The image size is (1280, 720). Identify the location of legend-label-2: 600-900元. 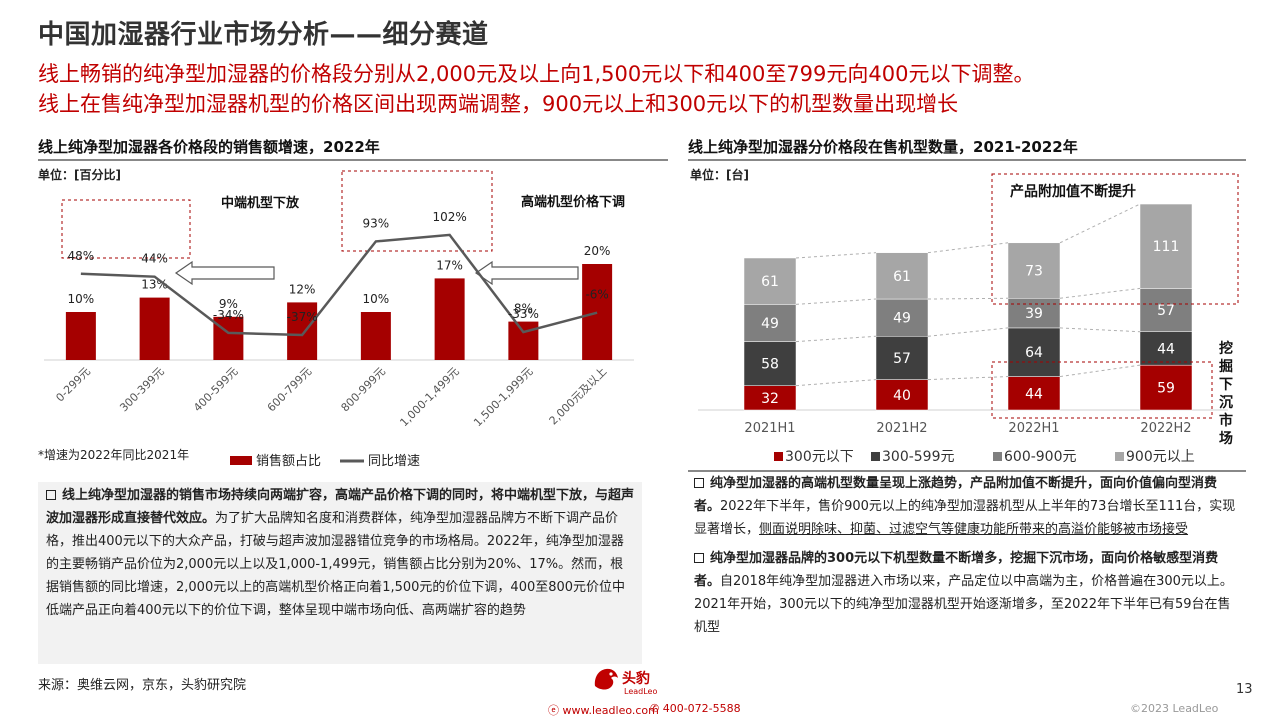
(1040, 457).